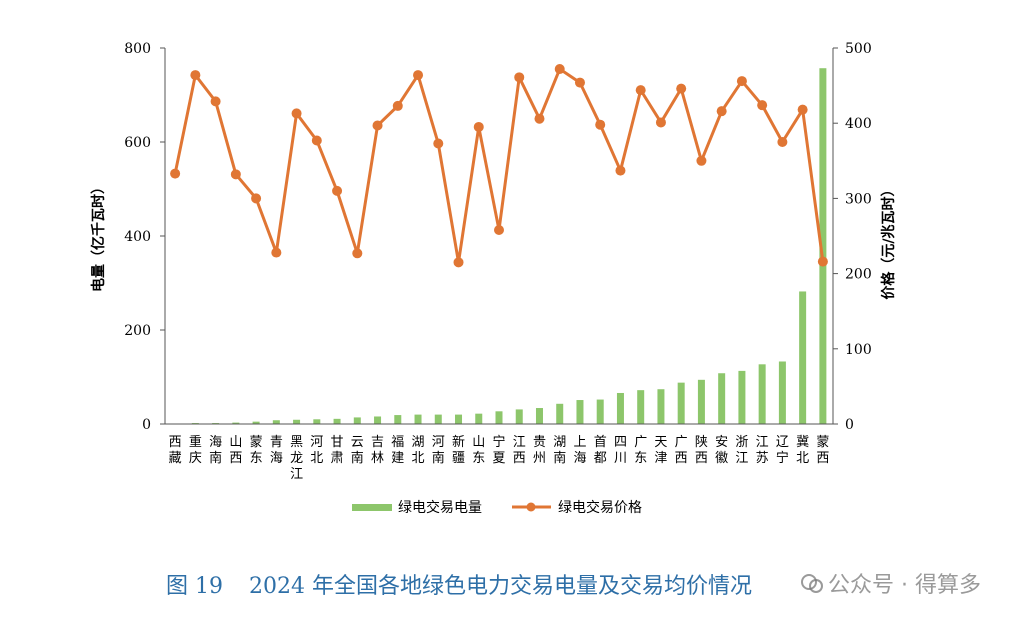 The width and height of the screenshot is (1011, 624). What do you see at coordinates (904, 585) in the screenshot?
I see `watermark-text: 公众号 · 得算多` at bounding box center [904, 585].